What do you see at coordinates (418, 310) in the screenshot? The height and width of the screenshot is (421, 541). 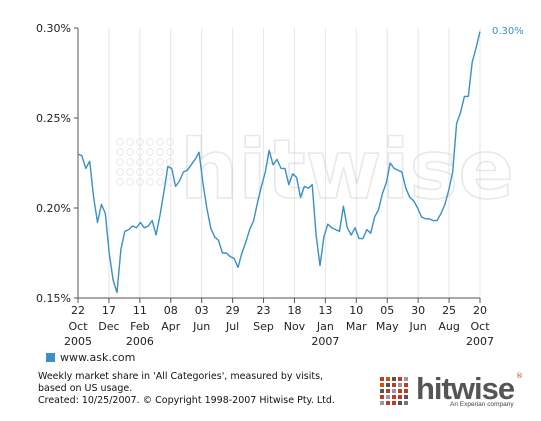 I see `x-tick-day: 30` at bounding box center [418, 310].